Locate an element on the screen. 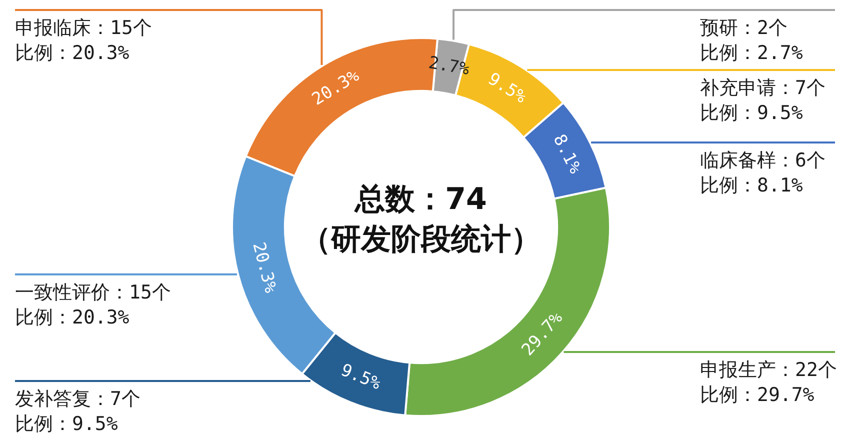 This screenshot has width=850, height=439. slice-label: 预研：2个 is located at coordinates (744, 27).